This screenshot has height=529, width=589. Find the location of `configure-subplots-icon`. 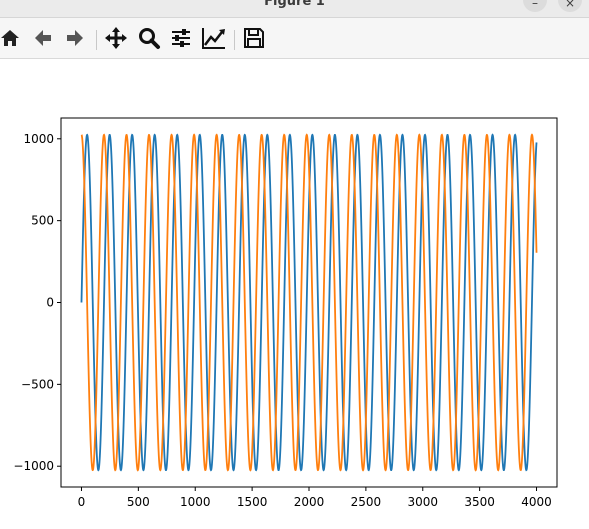

configure-subplots-icon is located at coordinates (181, 38).